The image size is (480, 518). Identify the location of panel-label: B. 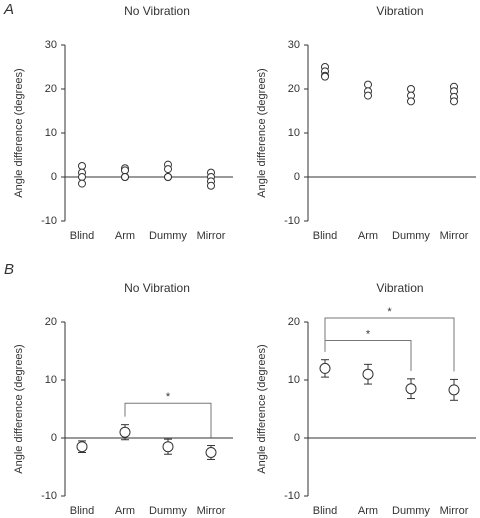
(9, 269).